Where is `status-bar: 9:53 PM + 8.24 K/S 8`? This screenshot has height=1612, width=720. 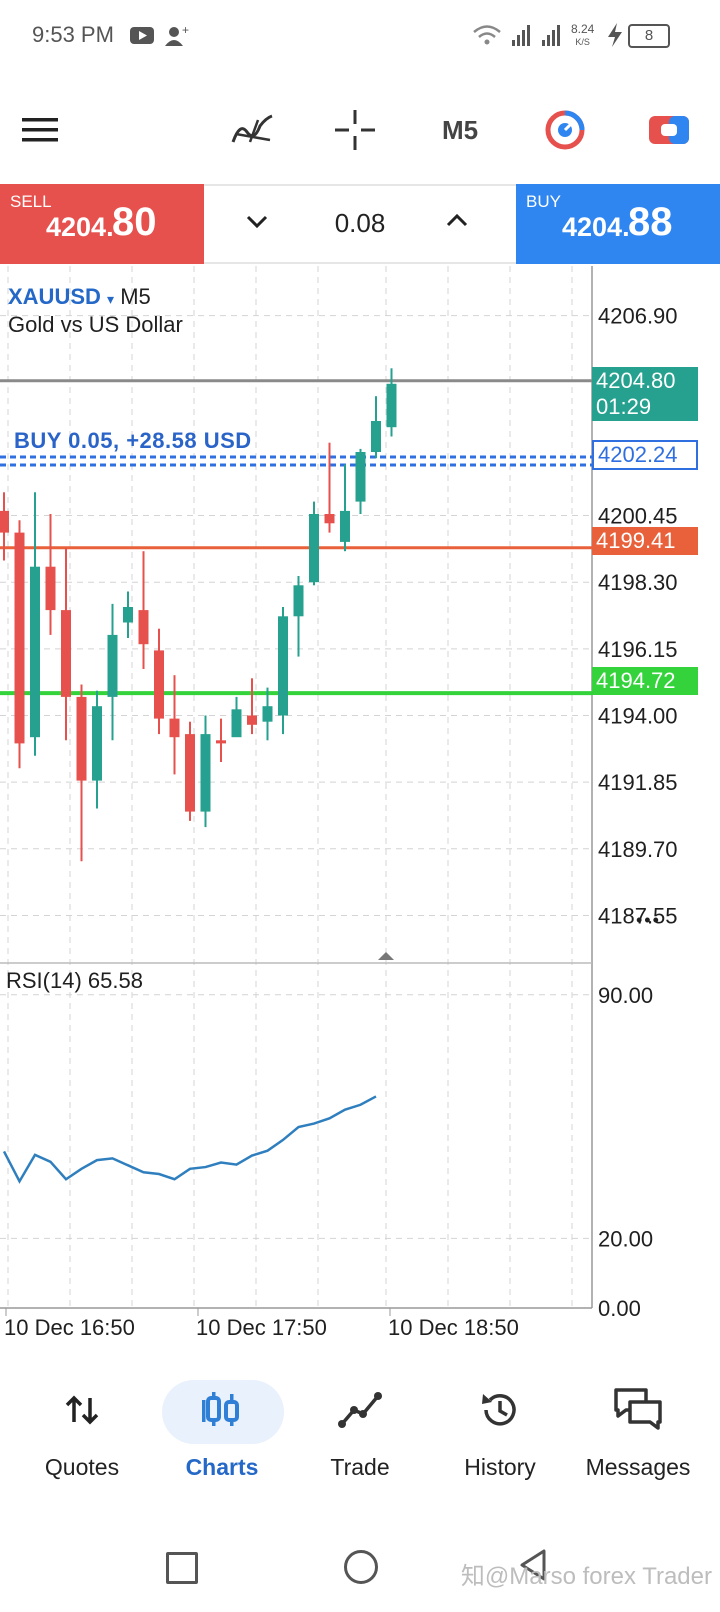 status-bar: 9:53 PM + 8.24 K/S 8 is located at coordinates (360, 36).